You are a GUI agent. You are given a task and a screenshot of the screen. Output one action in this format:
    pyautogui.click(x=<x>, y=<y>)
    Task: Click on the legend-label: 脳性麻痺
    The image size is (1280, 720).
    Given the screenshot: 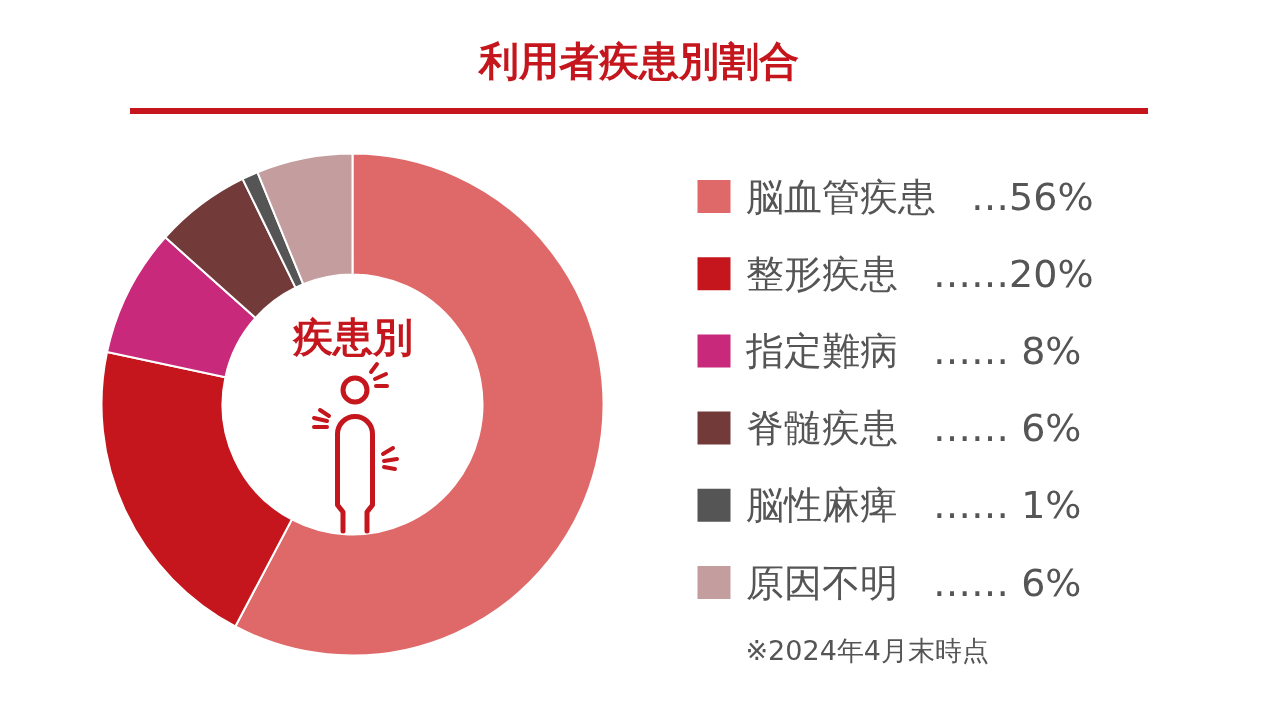 What is the action you would take?
    pyautogui.click(x=821, y=505)
    